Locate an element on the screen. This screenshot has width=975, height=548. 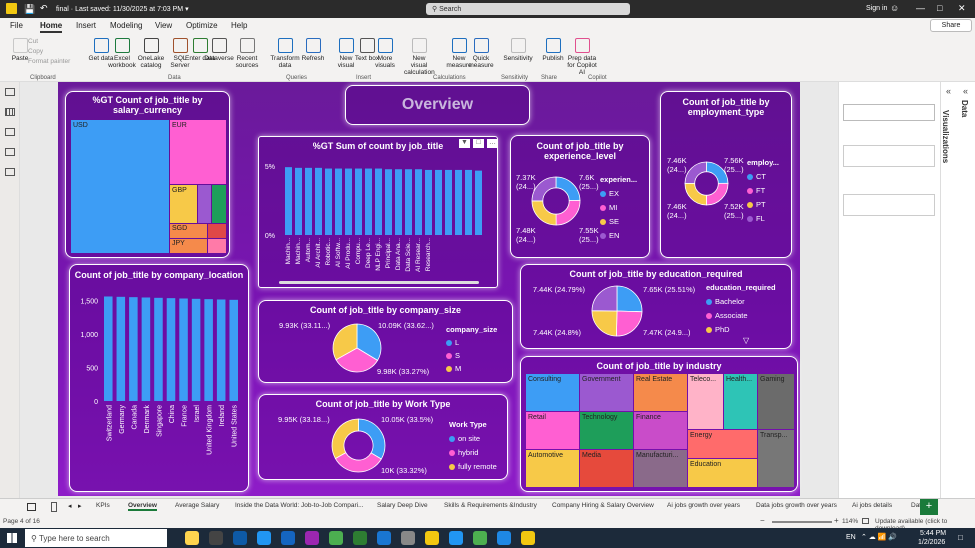
menu-insert: Insert is located at coordinates (86, 25).